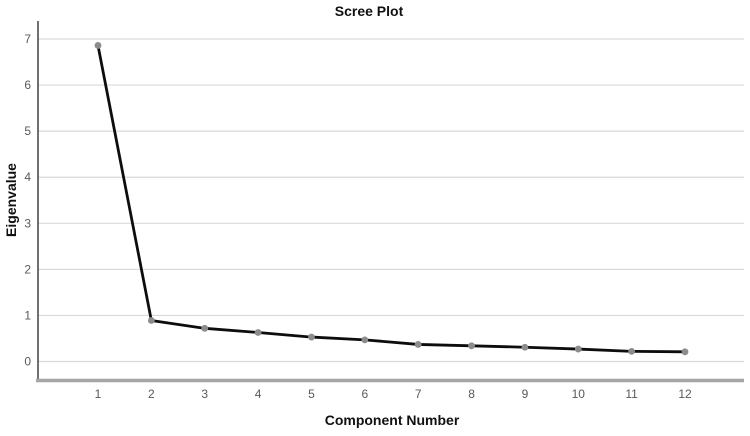 The image size is (750, 436). What do you see at coordinates (27, 131) in the screenshot?
I see `y-tick-label: 5` at bounding box center [27, 131].